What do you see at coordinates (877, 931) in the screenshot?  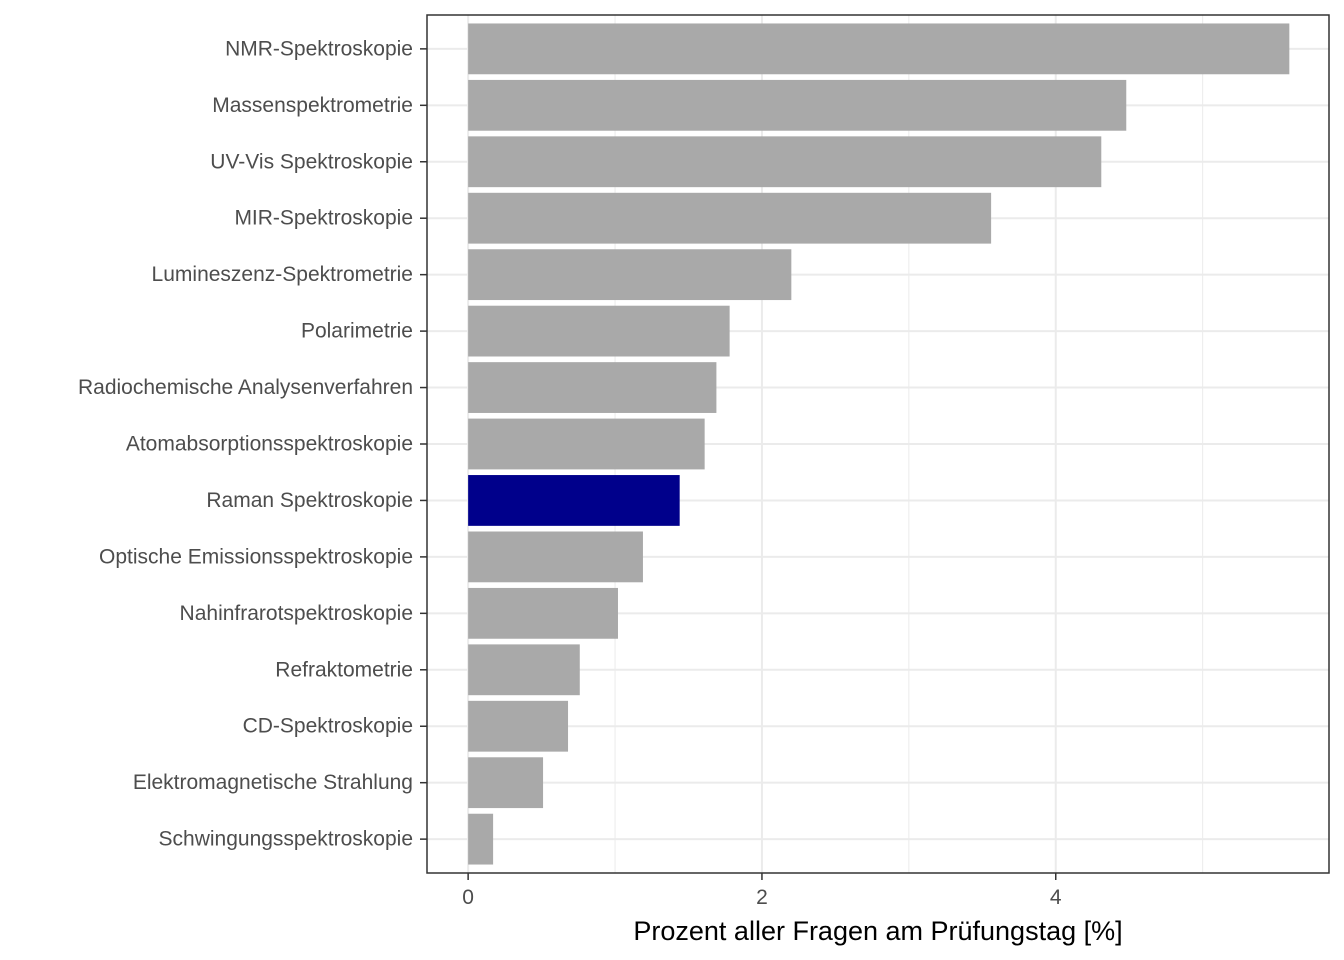 I see `x-axis-title: Prozent aller Fragen am Prüfungstag [%]` at bounding box center [877, 931].